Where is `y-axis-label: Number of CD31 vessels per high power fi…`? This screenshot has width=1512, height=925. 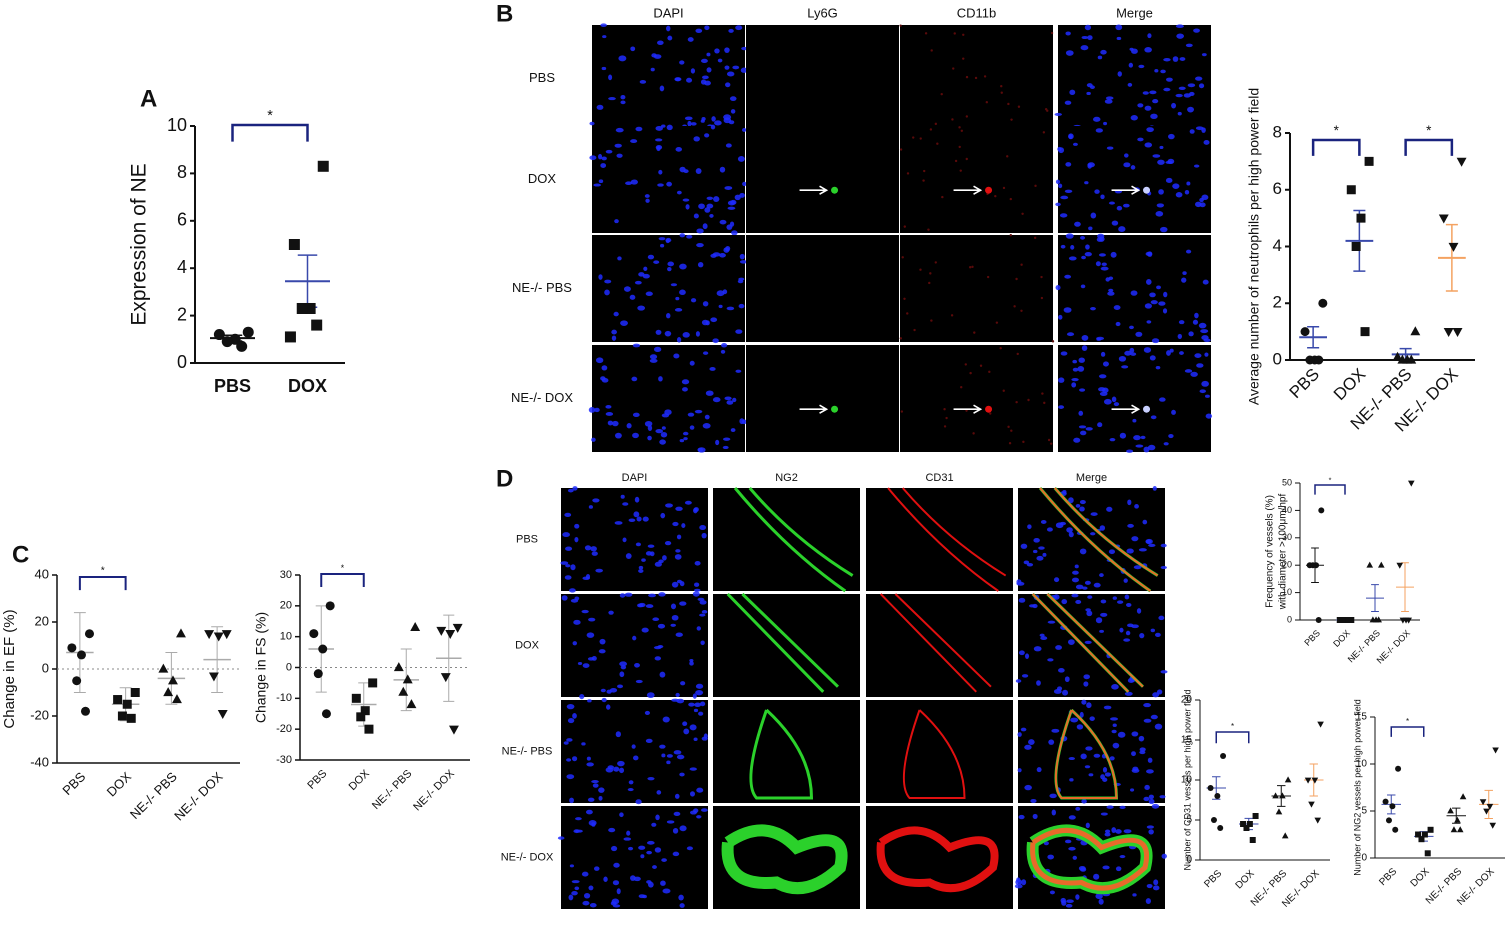 y-axis-label: Number of CD31 vessels per high power fi… is located at coordinates (1187, 779).